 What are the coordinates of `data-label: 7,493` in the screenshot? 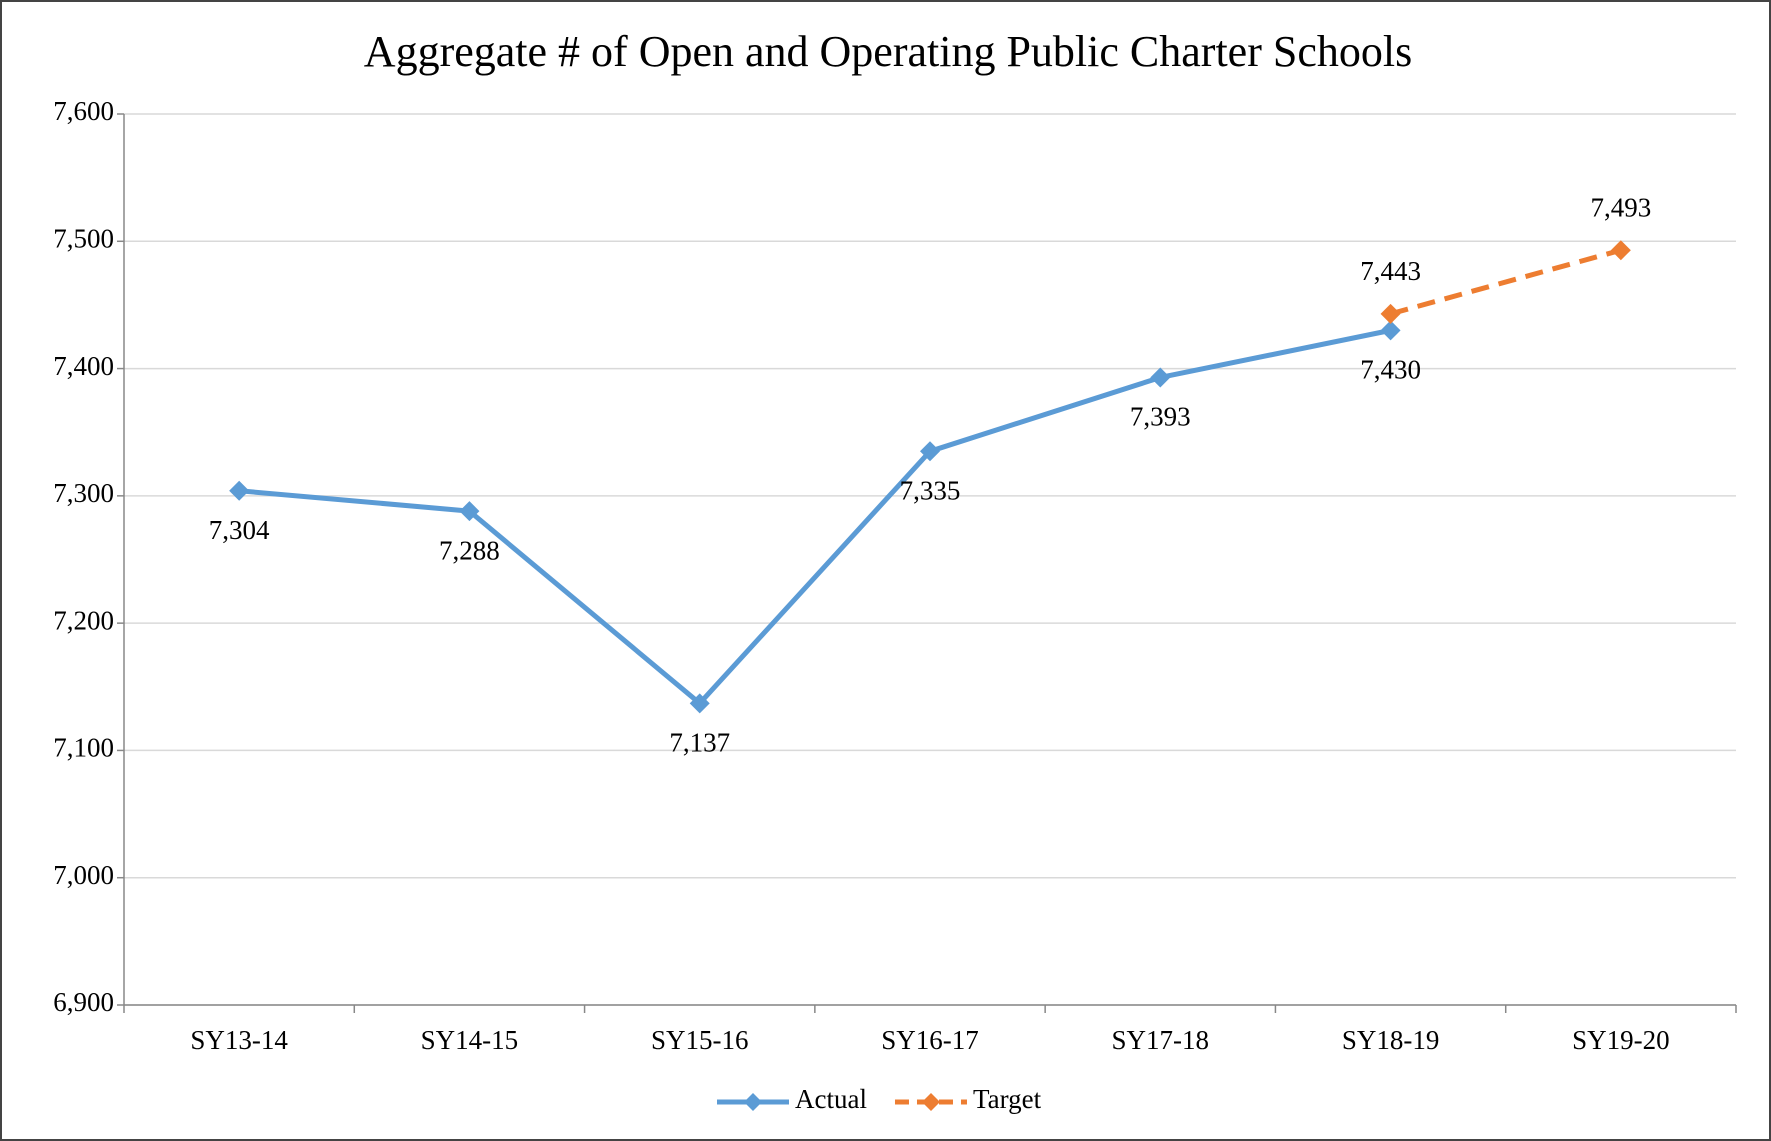 It's located at (1620, 207).